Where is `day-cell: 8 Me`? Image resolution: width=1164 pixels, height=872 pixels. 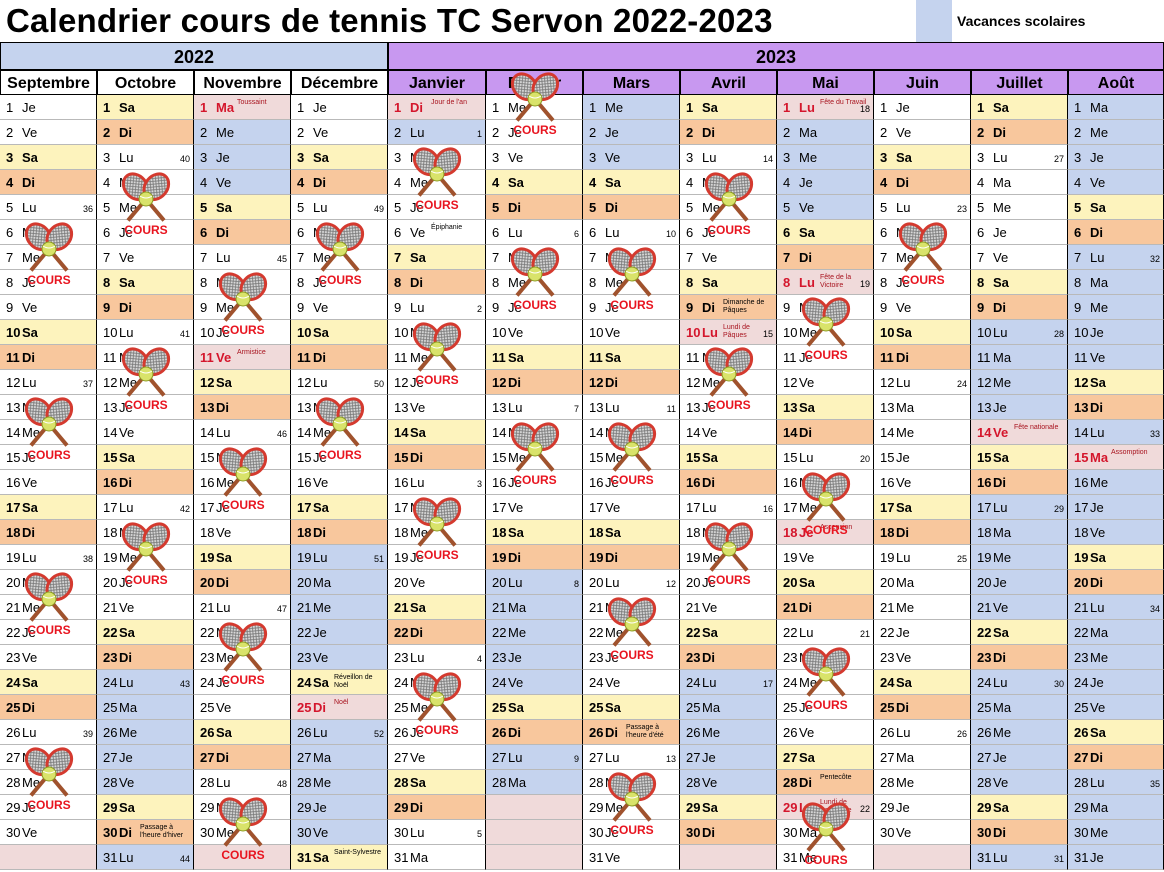
day-cell: 8 Me is located at coordinates (631, 282).